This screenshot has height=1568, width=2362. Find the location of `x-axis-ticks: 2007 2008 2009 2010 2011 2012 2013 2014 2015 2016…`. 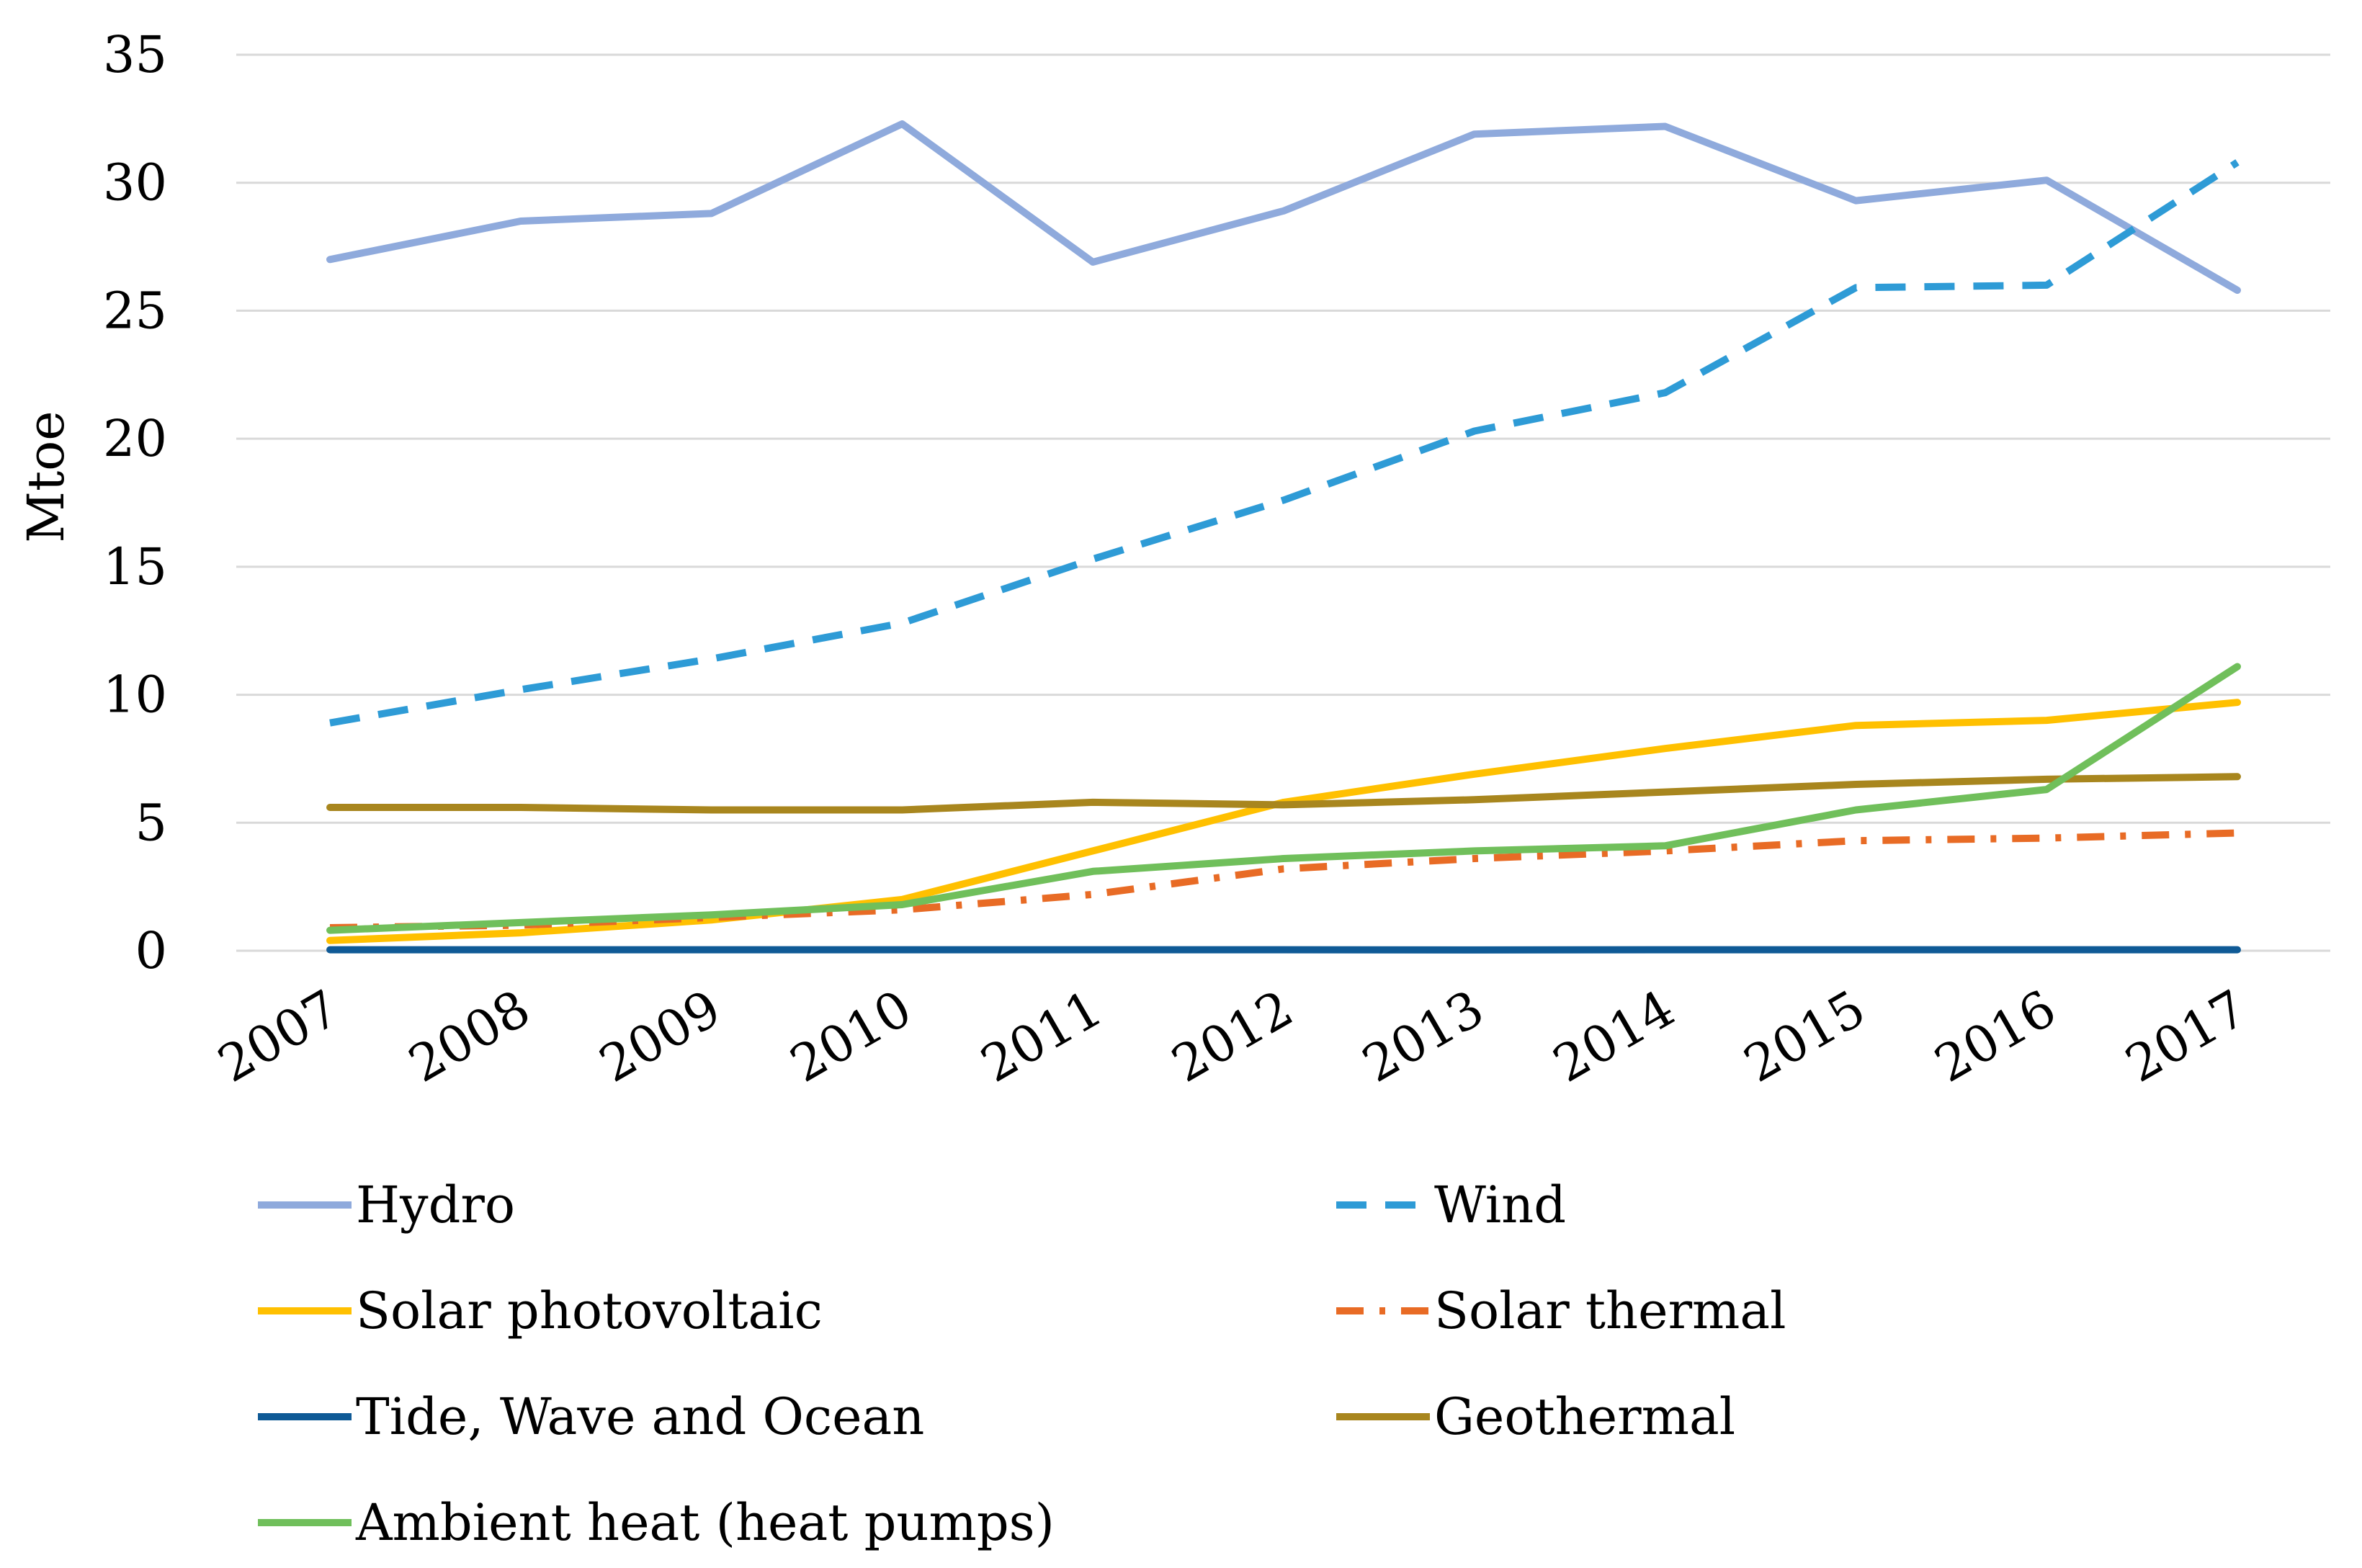

x-axis-ticks: 2007 2008 2009 2010 2011 2012 2013 2014 2015 2016… is located at coordinates (1232, 1037).